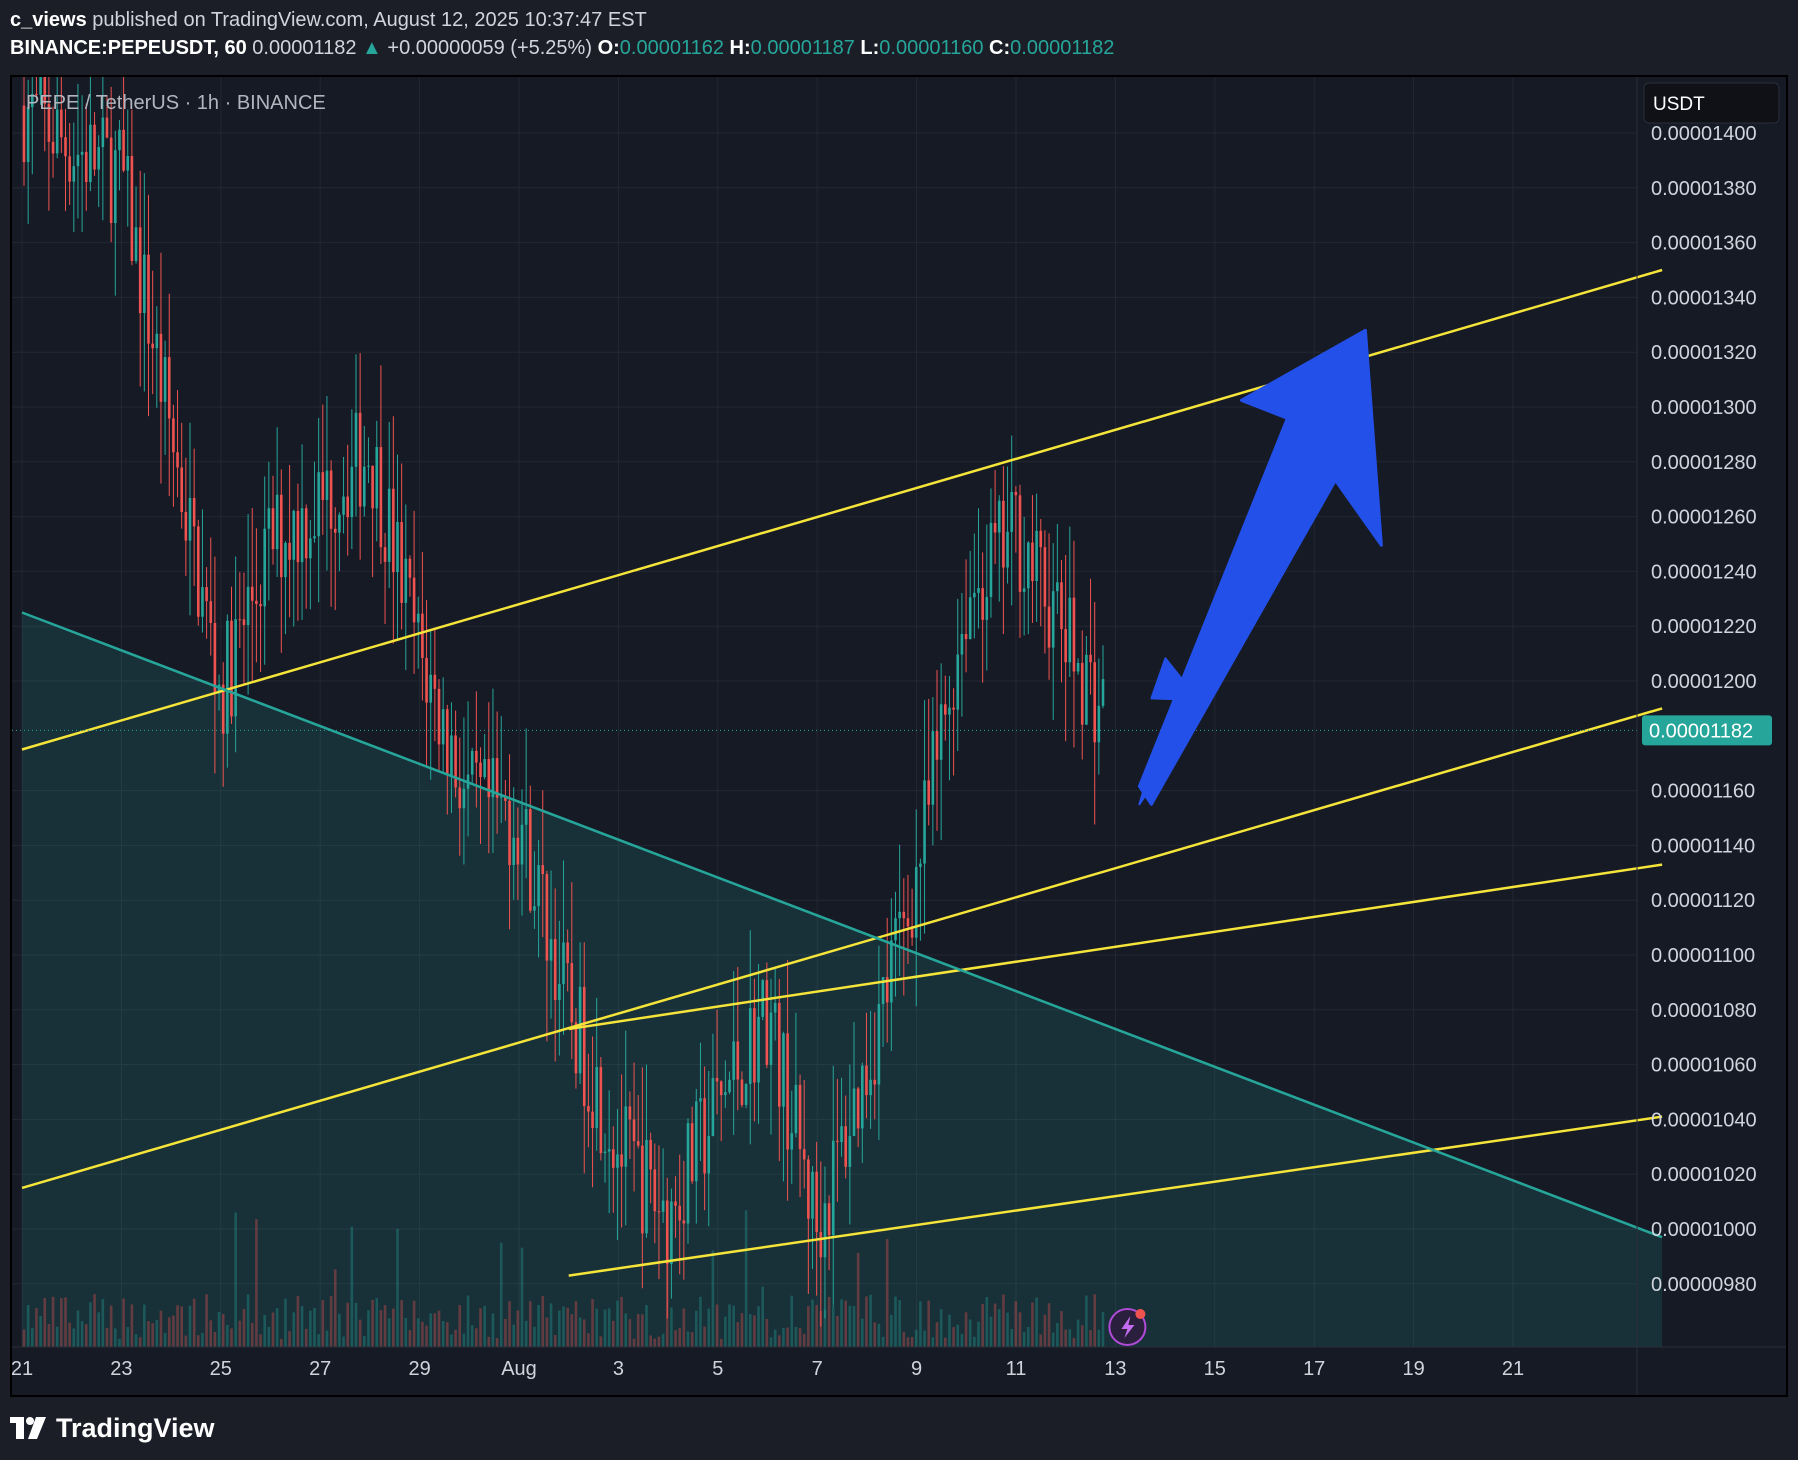 The height and width of the screenshot is (1460, 1798). What do you see at coordinates (489, 48) in the screenshot?
I see `price-change: +0.00000059 (+5.25%)` at bounding box center [489, 48].